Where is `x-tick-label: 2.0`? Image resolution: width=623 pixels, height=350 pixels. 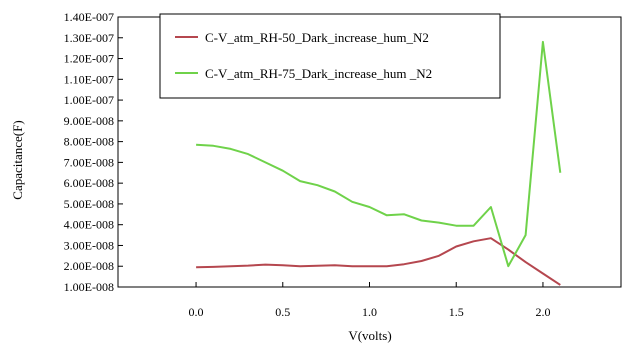
x-tick-label: 2.0 is located at coordinates (542, 312).